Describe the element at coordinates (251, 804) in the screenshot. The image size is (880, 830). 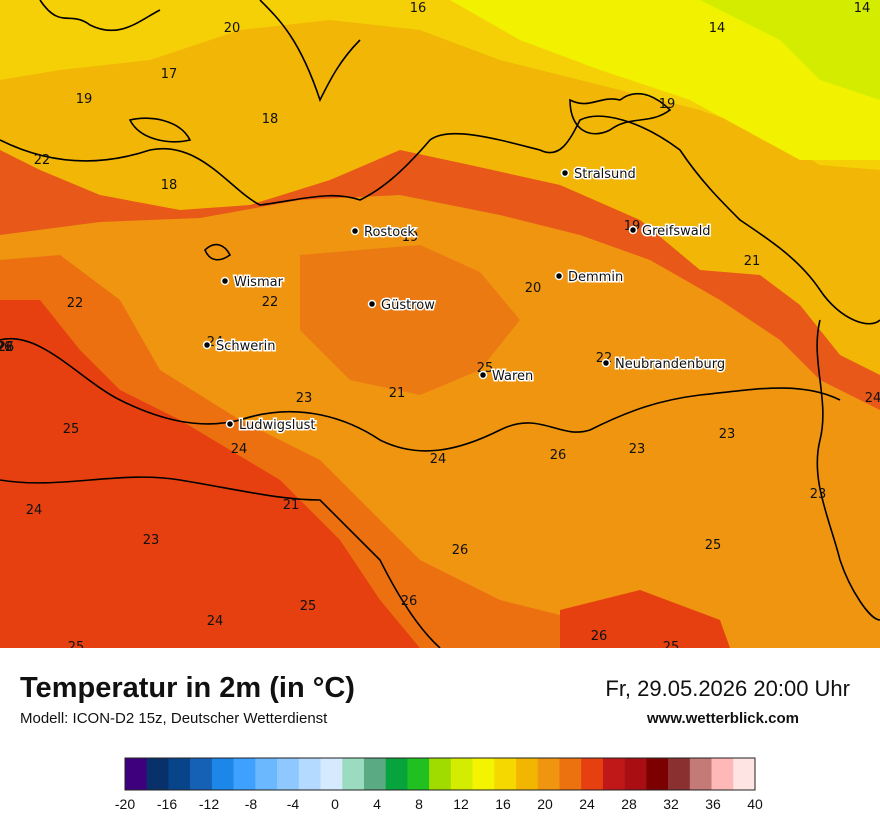
I see `scale-tick-label: -8` at that location.